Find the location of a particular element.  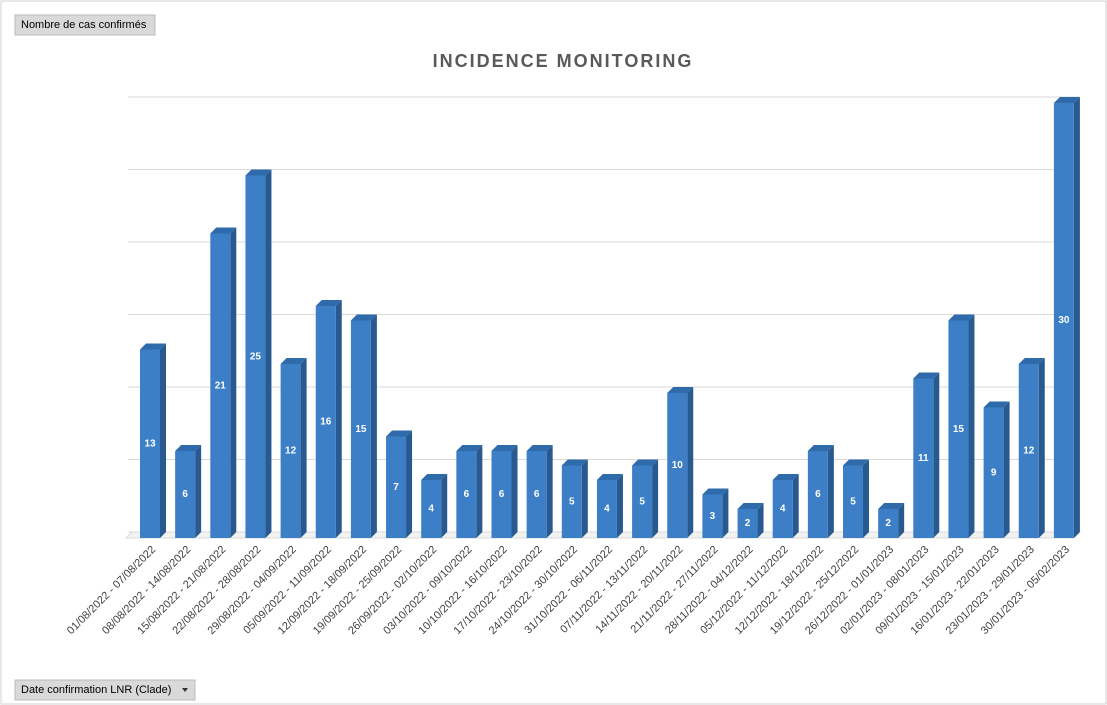

value-label: 7 is located at coordinates (396, 487).